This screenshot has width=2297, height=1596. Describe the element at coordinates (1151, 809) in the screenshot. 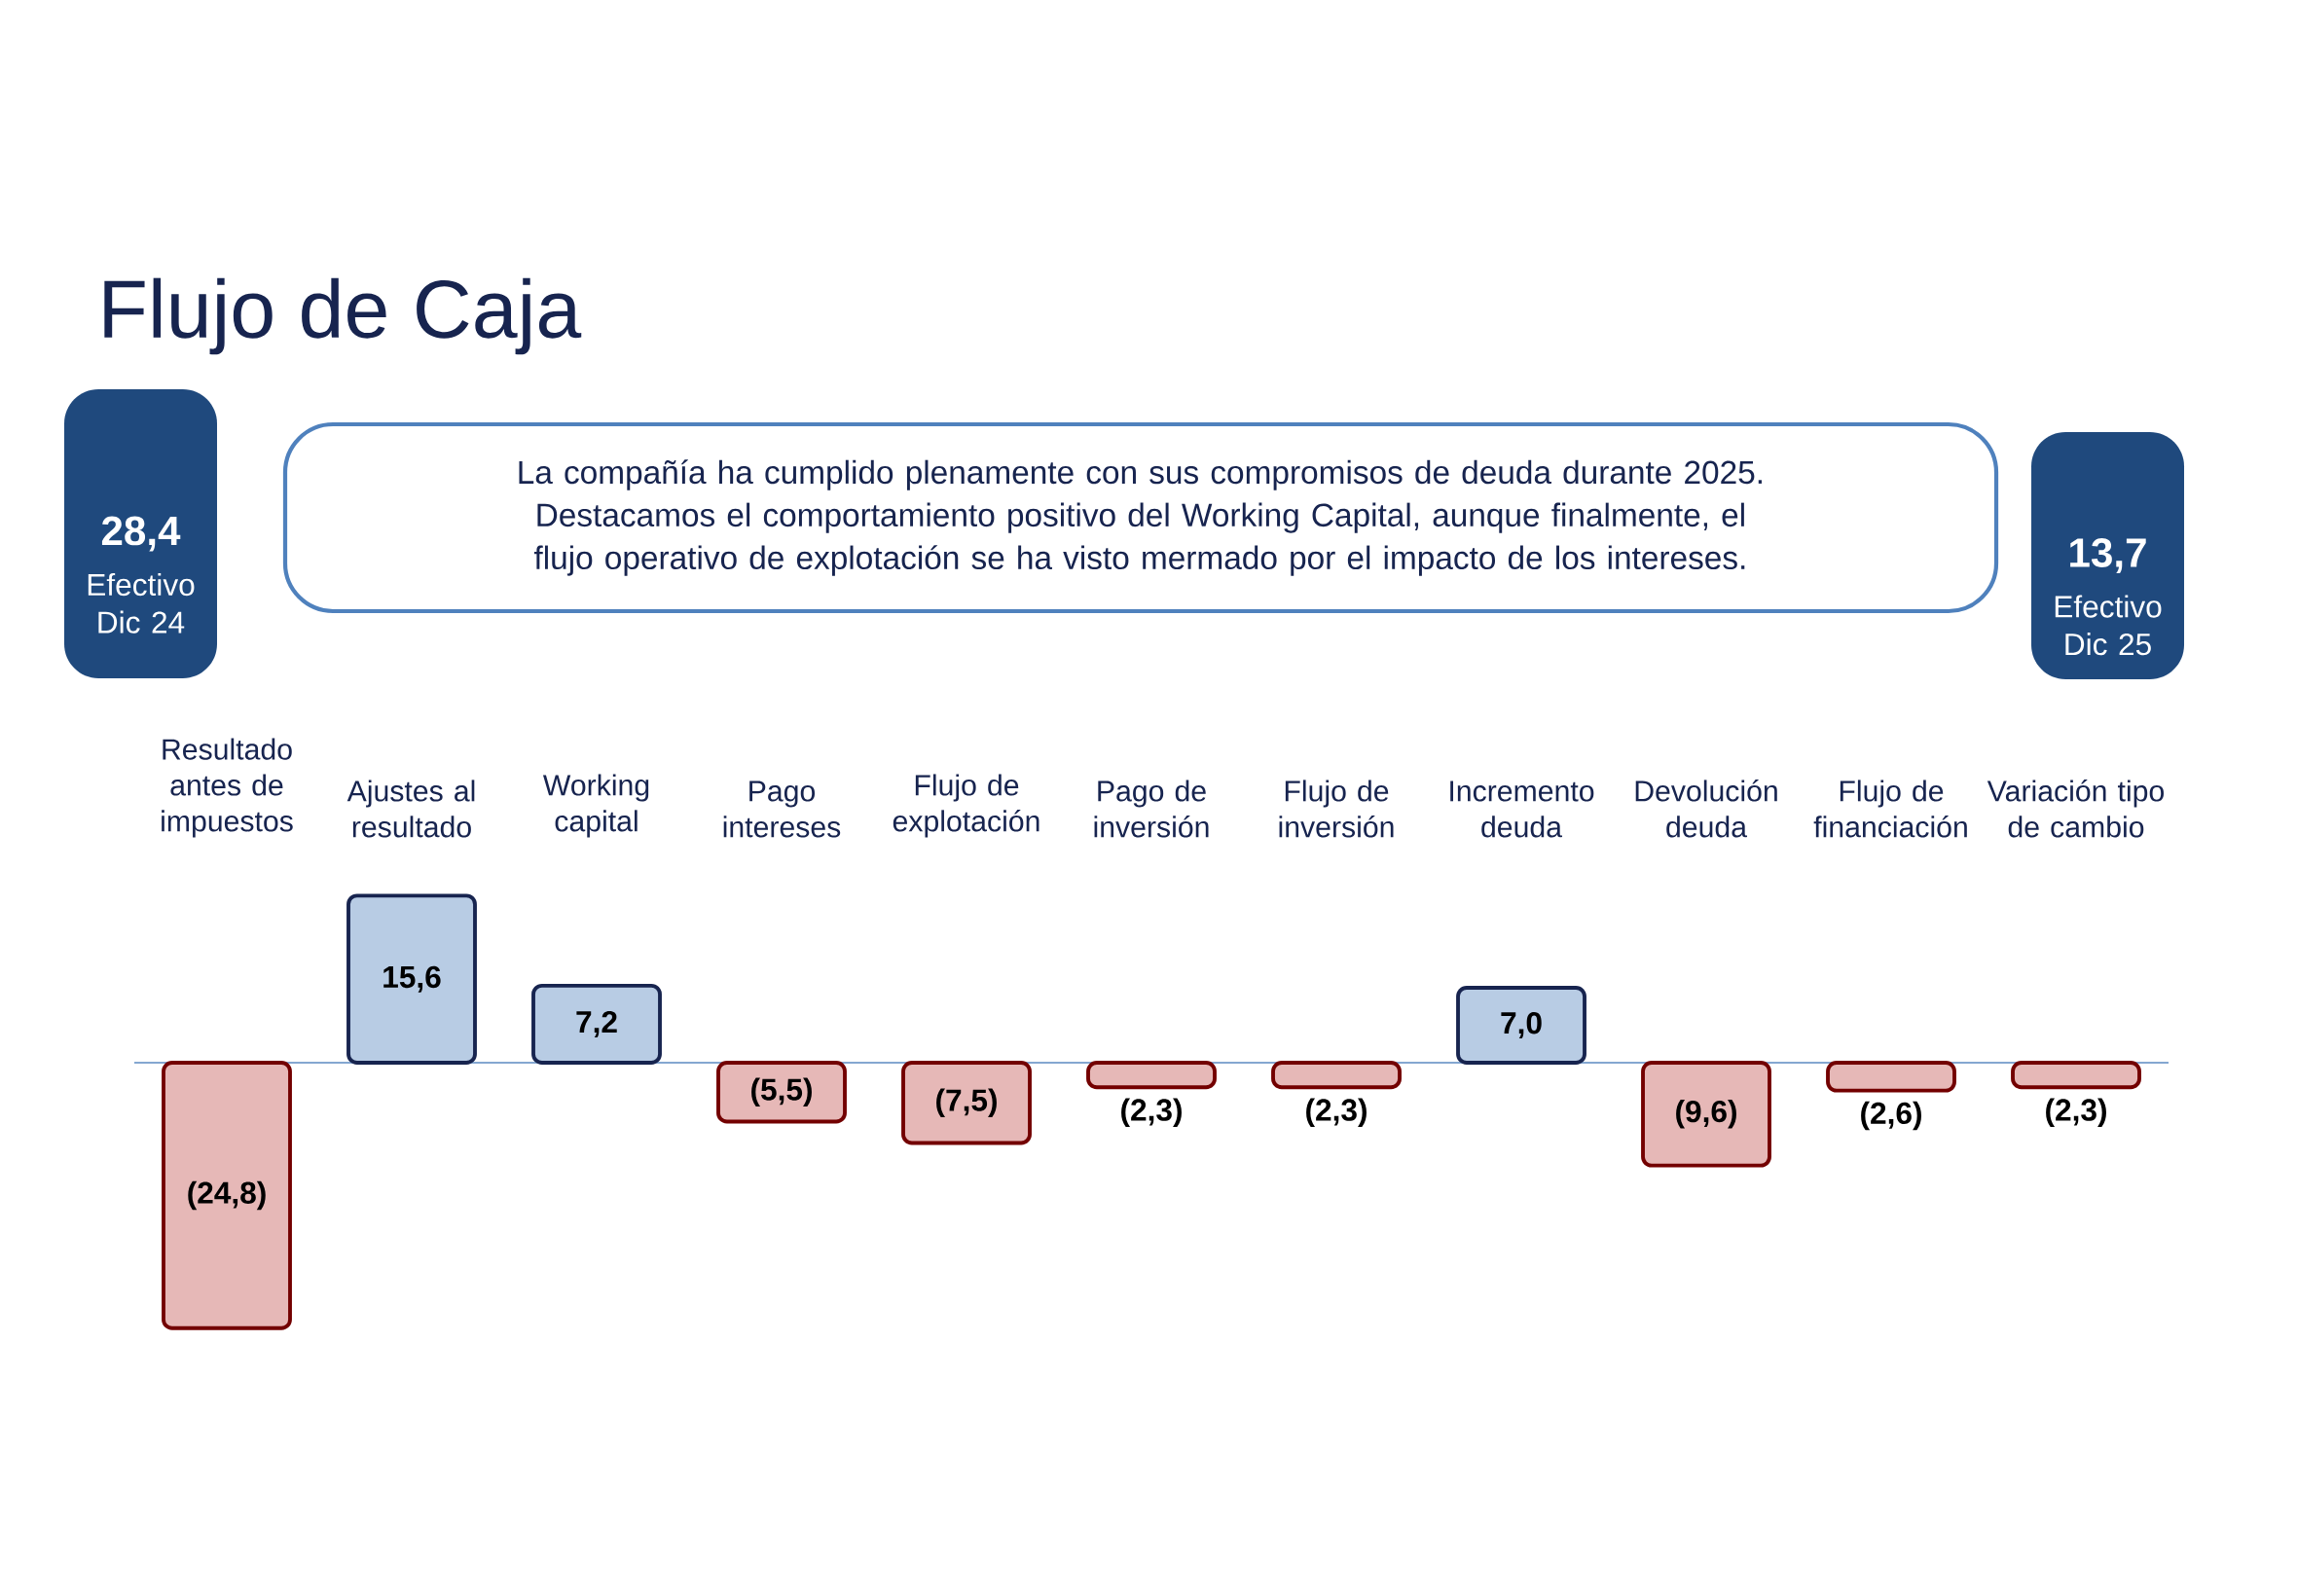

I see `x-tick-label: Pago de inversión` at that location.